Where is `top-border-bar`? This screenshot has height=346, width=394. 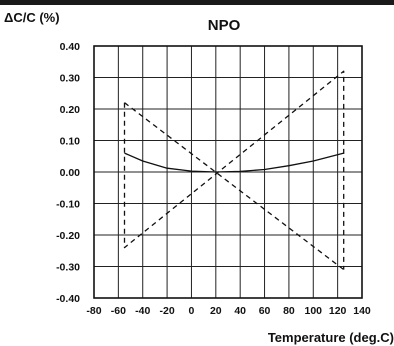
top-border-bar is located at coordinates (197, 2).